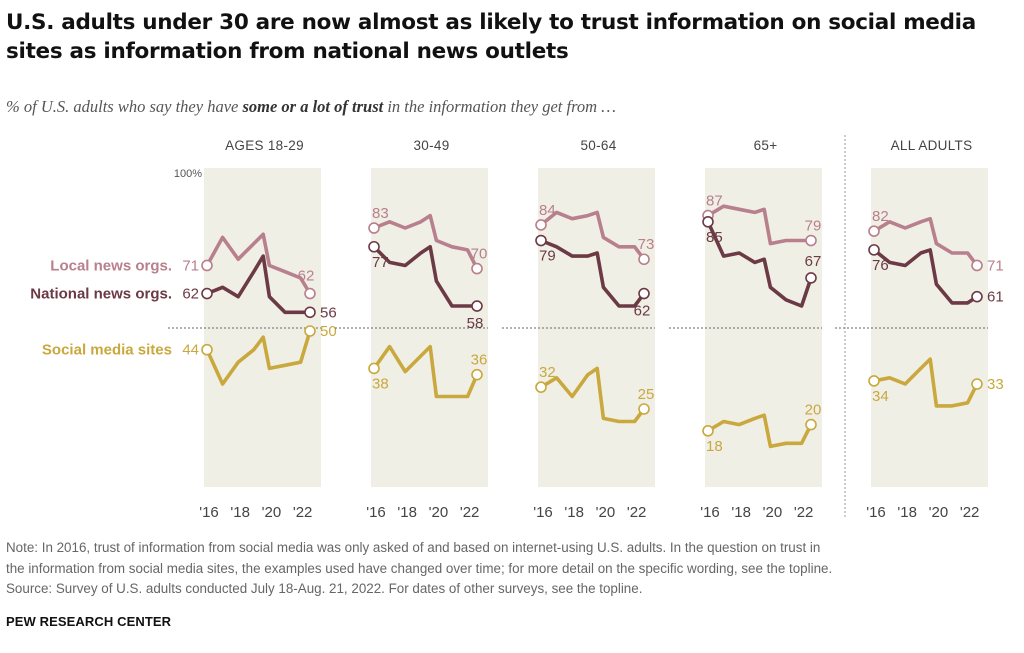 The image size is (1024, 653). I want to click on data-label-end: 36, so click(479, 360).